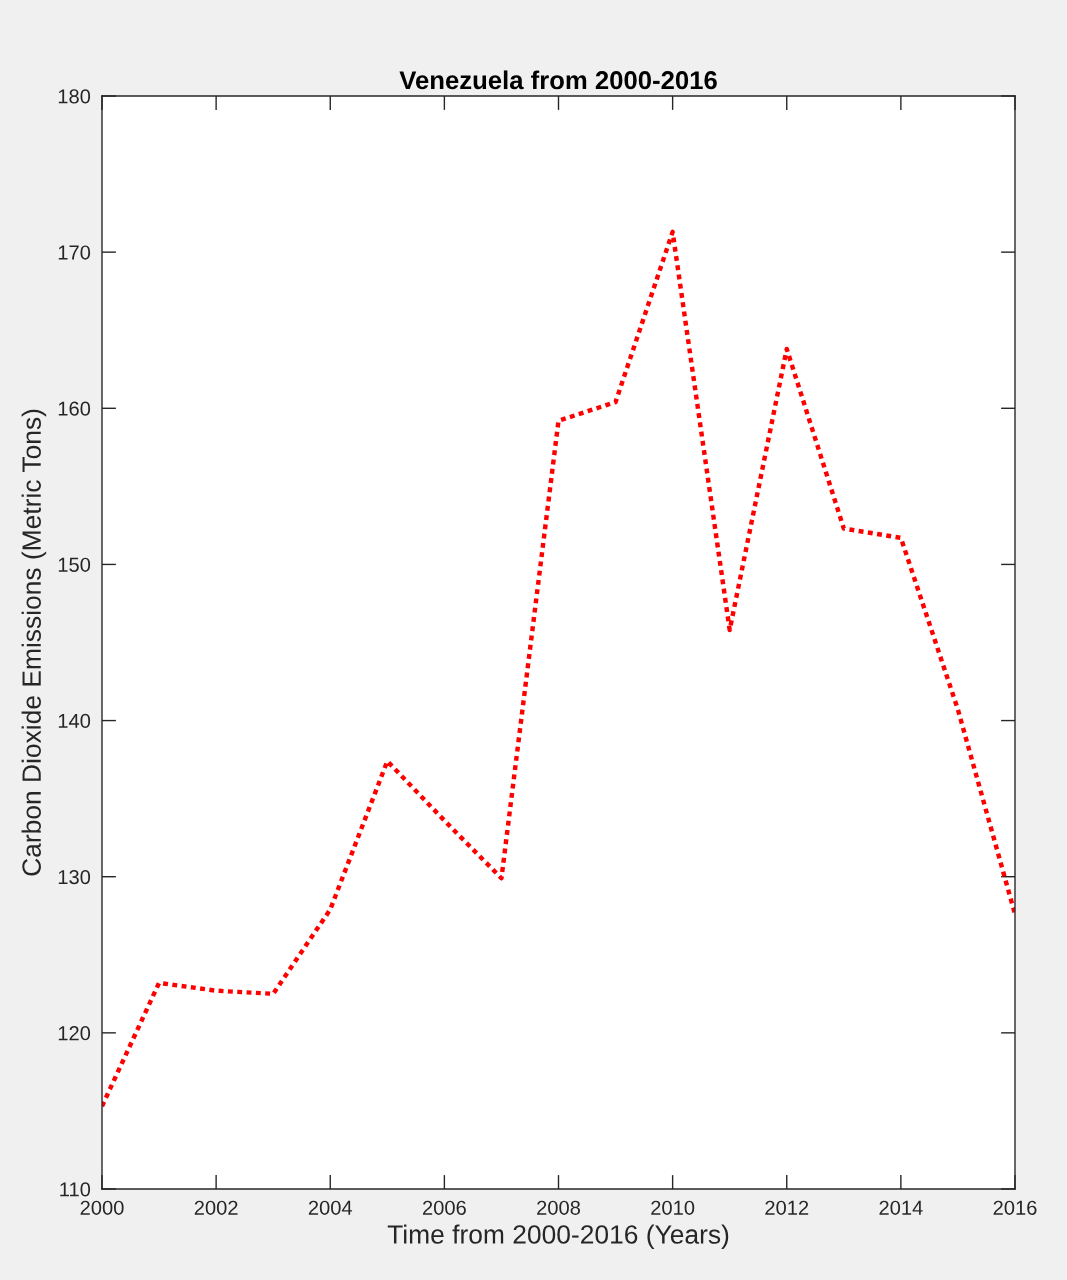 Image resolution: width=1067 pixels, height=1280 pixels. What do you see at coordinates (74, 877) in the screenshot?
I see `y-tick-label: 130` at bounding box center [74, 877].